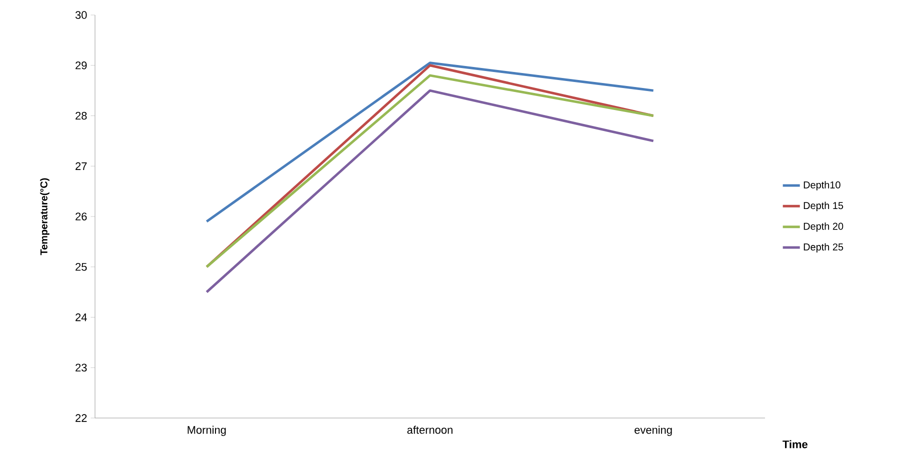  Describe the element at coordinates (824, 207) in the screenshot. I see `legend-label: Depth 15` at that location.